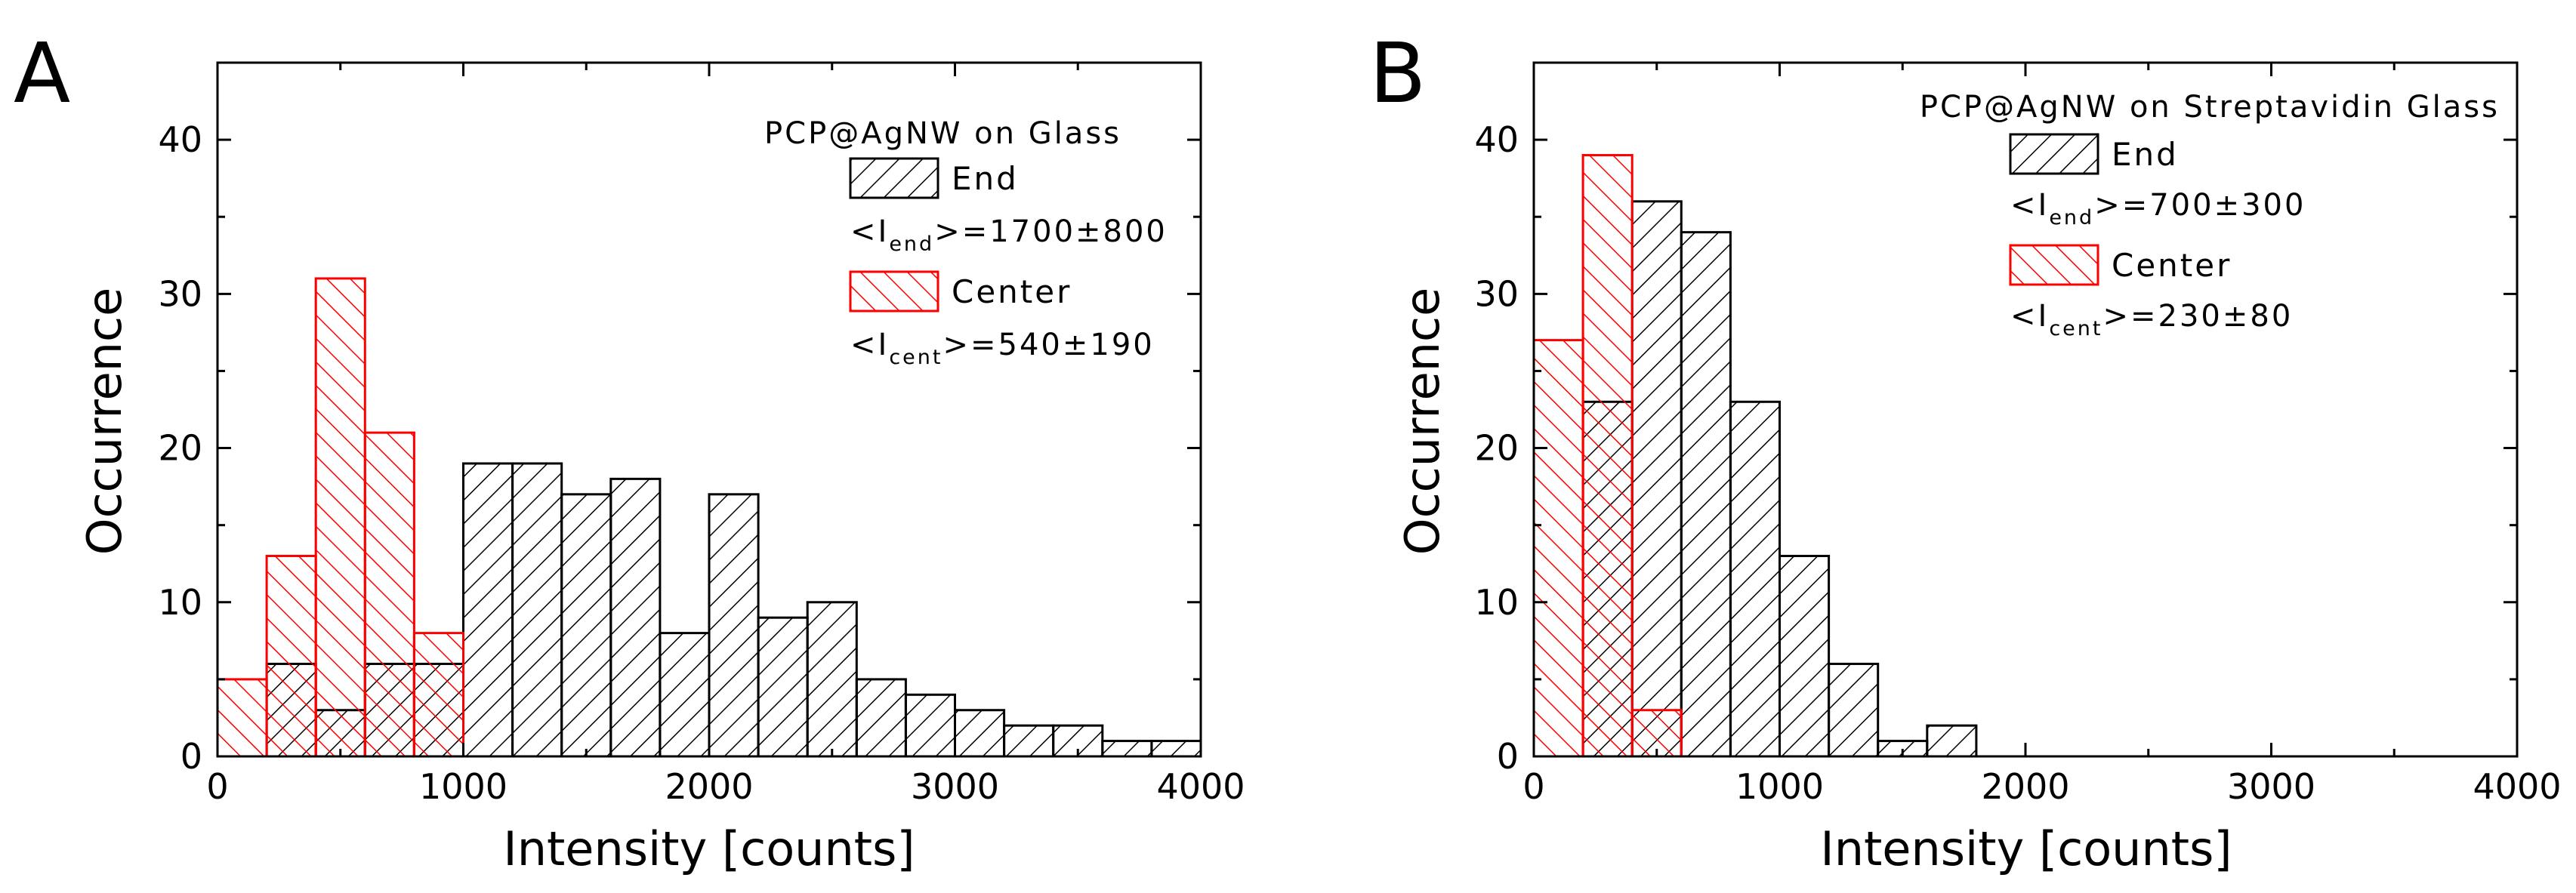  I want to click on histogram-bars, so click(1755, 456).